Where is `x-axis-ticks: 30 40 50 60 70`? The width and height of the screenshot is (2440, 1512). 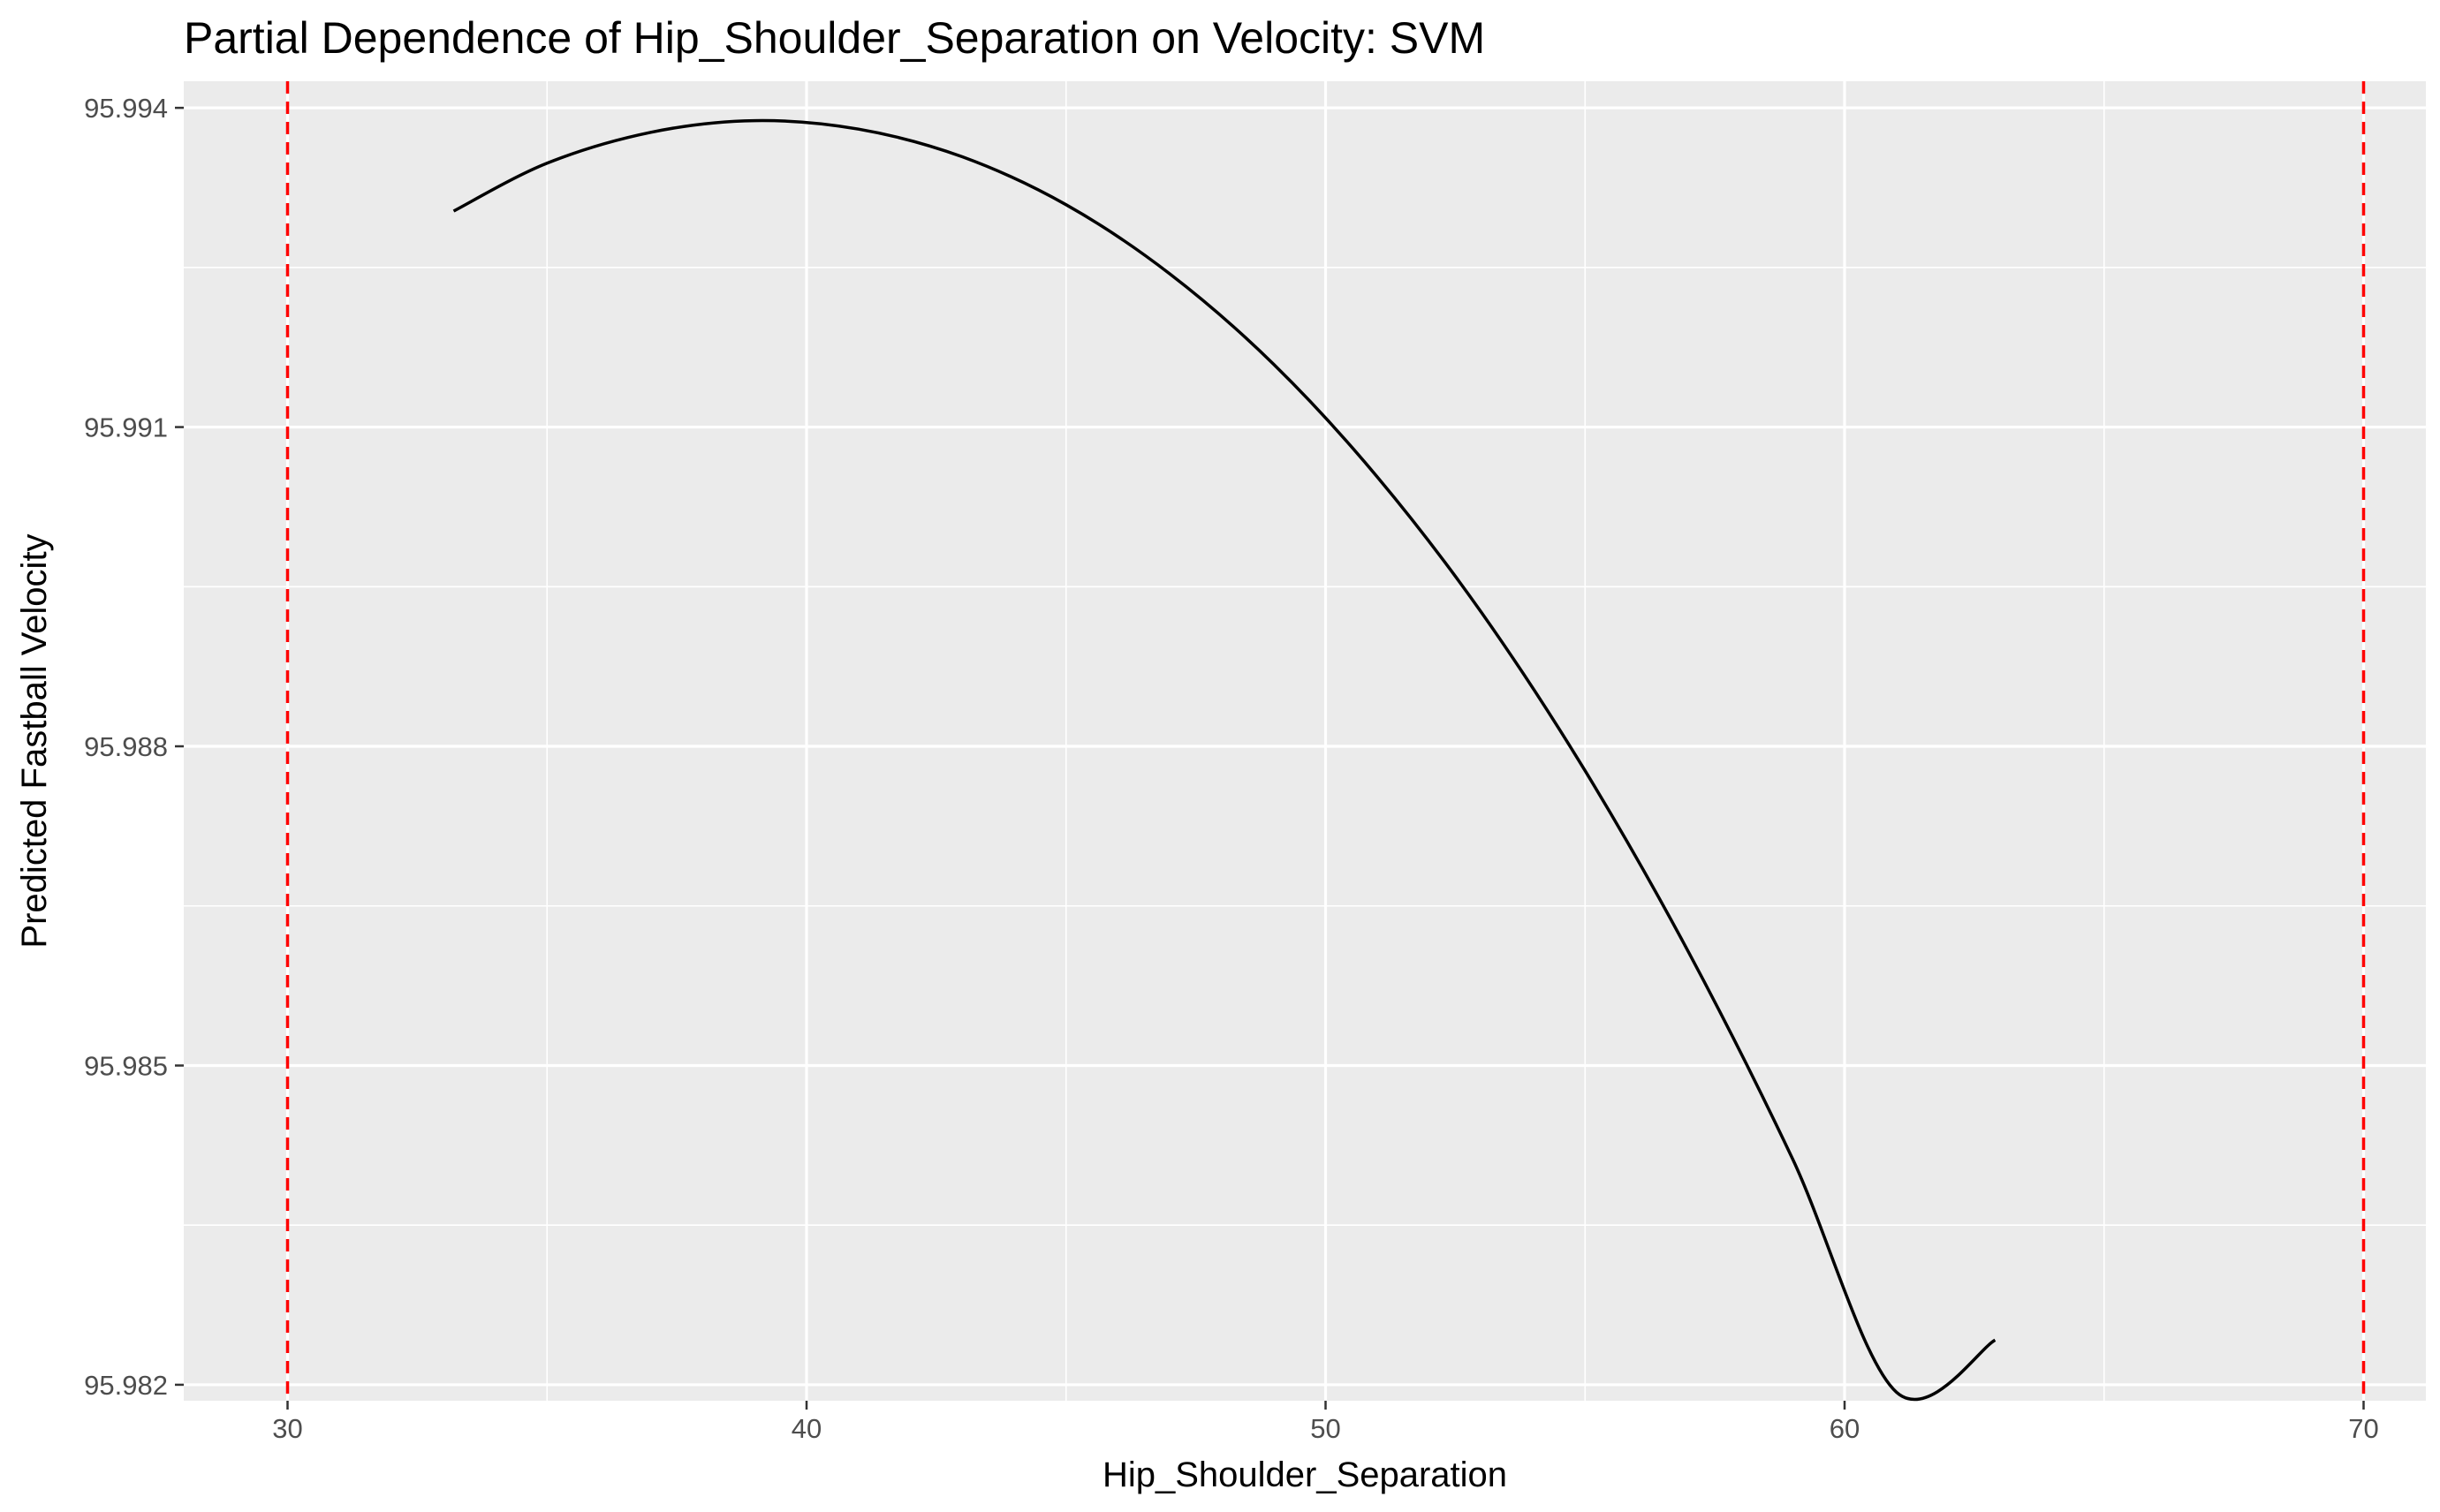
x-axis-ticks: 30 40 50 60 70 is located at coordinates (1325, 1423).